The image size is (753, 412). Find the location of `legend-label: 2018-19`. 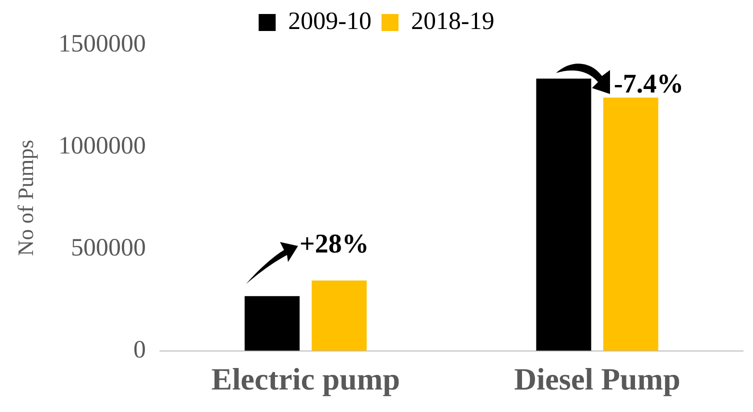

legend-label: 2018-19 is located at coordinates (452, 22).